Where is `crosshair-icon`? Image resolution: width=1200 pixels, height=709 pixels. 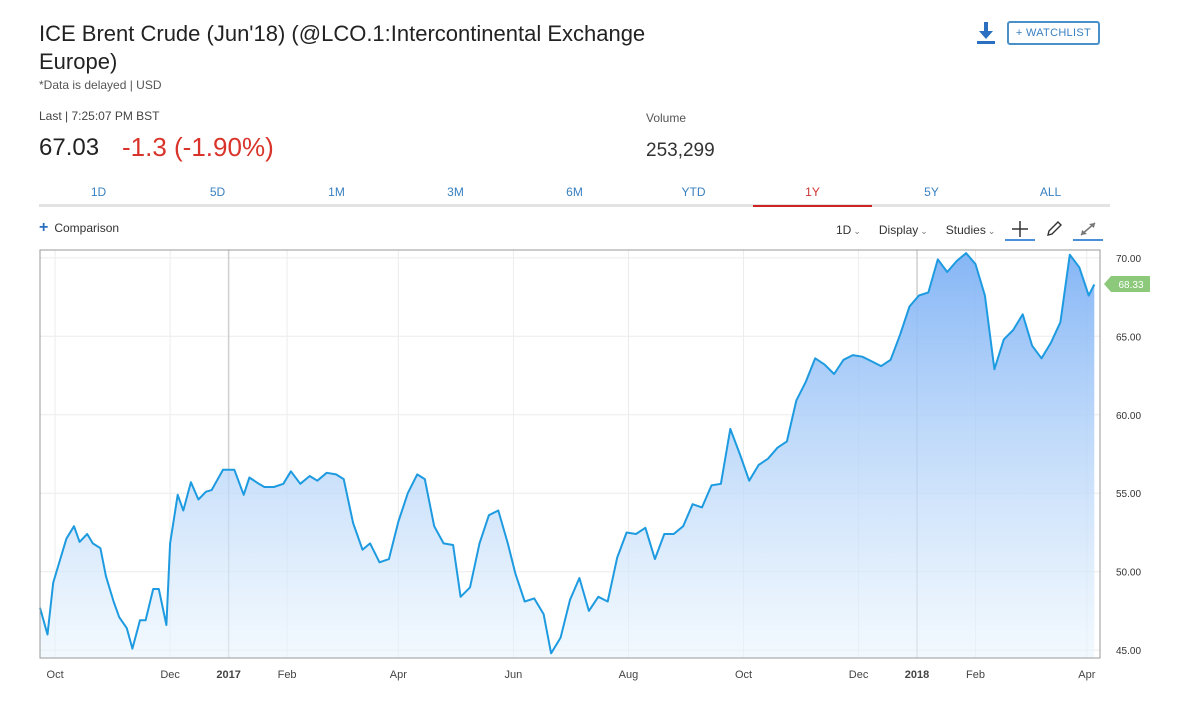
crosshair-icon is located at coordinates (1020, 229).